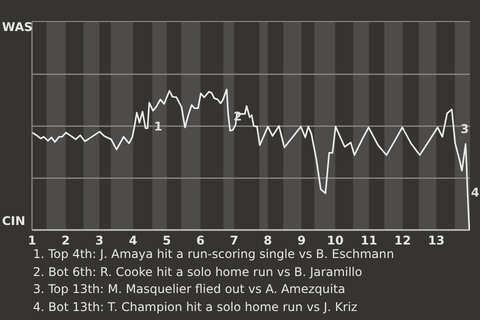 Image resolution: width=480 pixels, height=320 pixels. What do you see at coordinates (464, 129) in the screenshot?
I see `annotation: 3` at bounding box center [464, 129].